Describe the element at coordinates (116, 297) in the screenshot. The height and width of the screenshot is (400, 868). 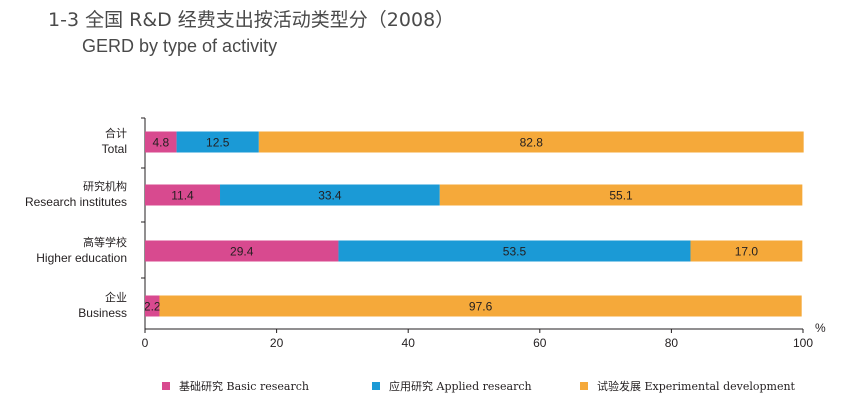
I see `category-label-cn: 企业` at that location.